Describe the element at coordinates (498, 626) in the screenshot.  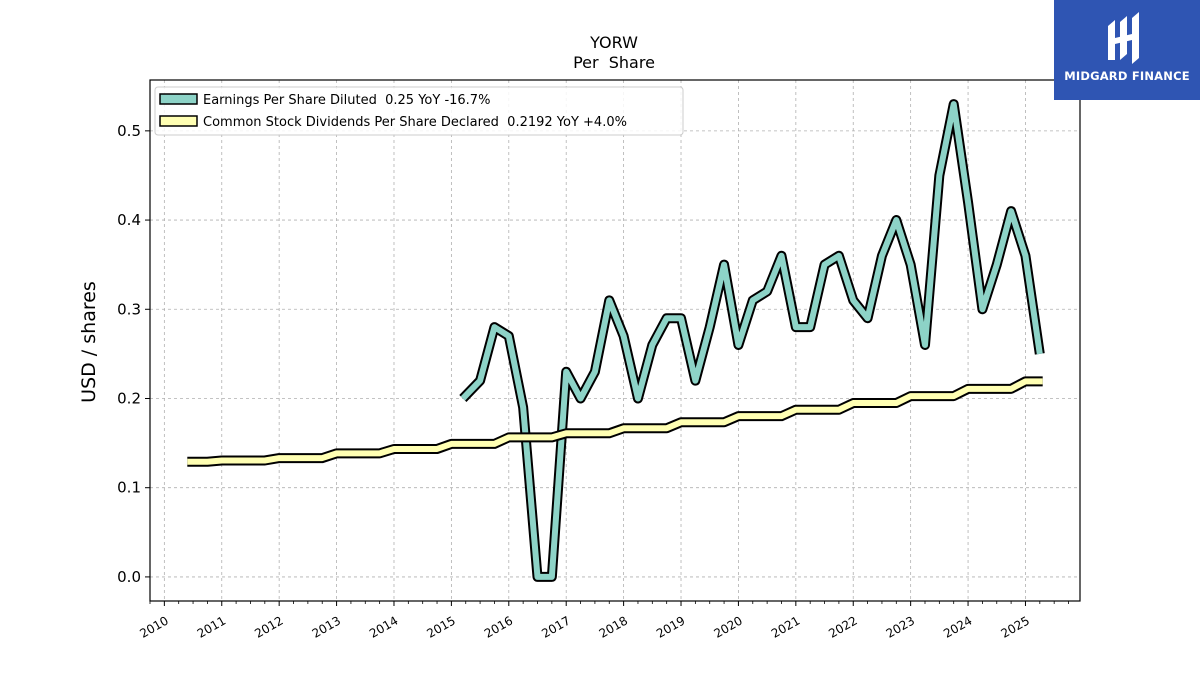
I see `x-tick-label: 2016` at that location.